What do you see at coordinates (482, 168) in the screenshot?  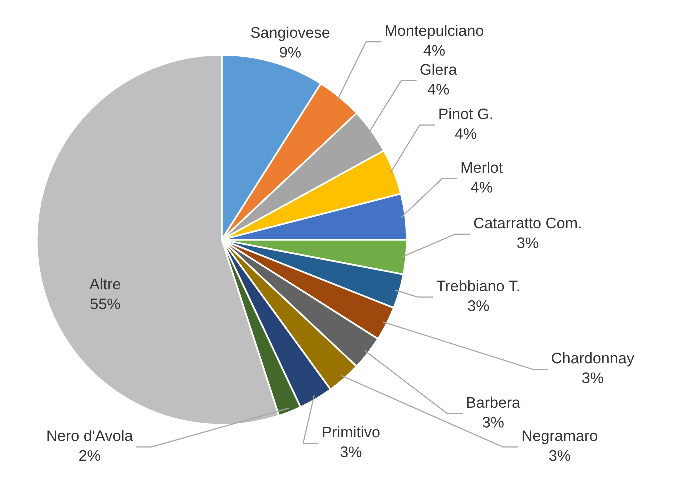 I see `slice-label: Merlot` at bounding box center [482, 168].